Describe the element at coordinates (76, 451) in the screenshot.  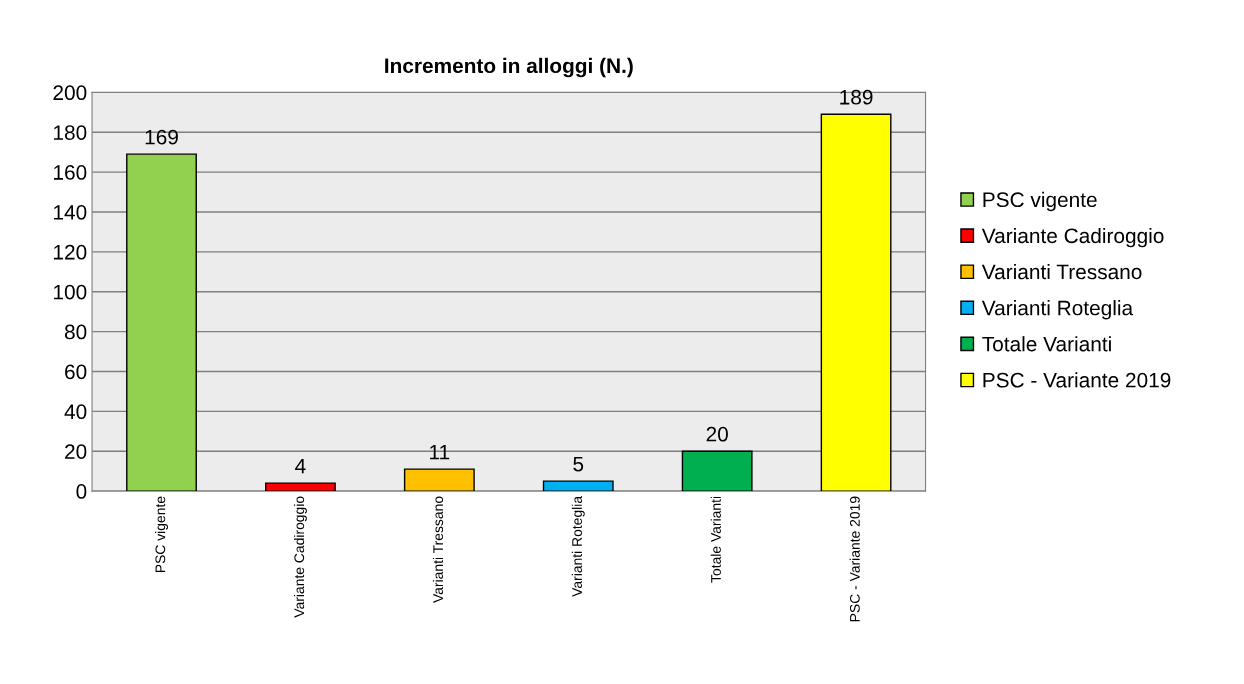
I see `y-tick-label: 20` at that location.